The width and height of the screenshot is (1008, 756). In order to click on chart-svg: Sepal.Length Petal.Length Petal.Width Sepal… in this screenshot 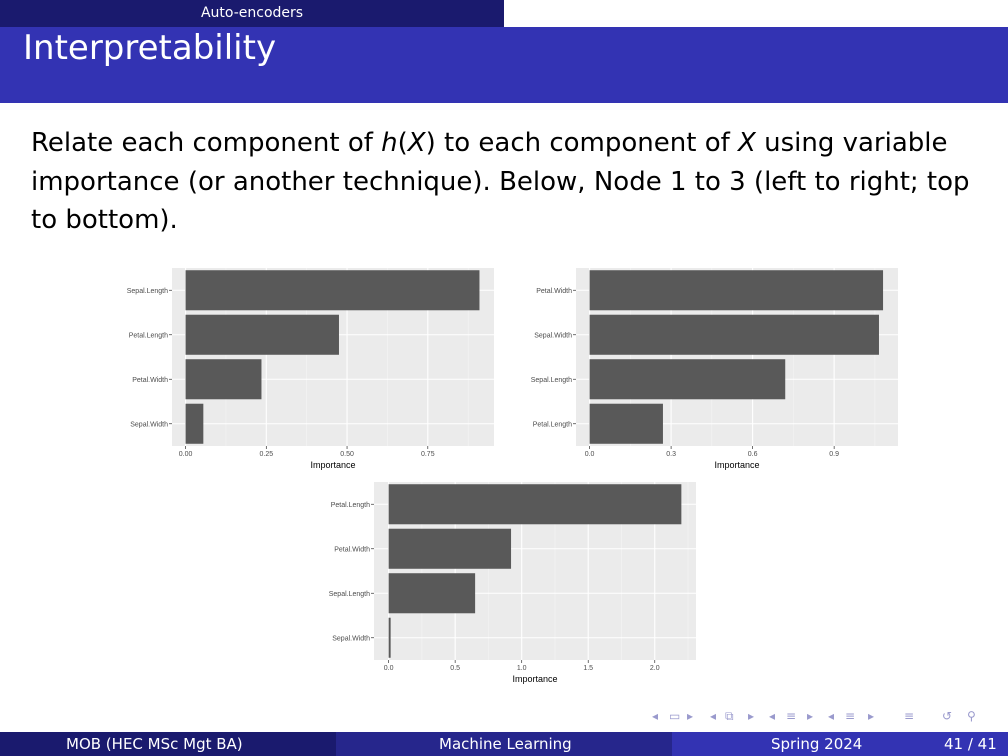, I will do `click(310, 369)`.